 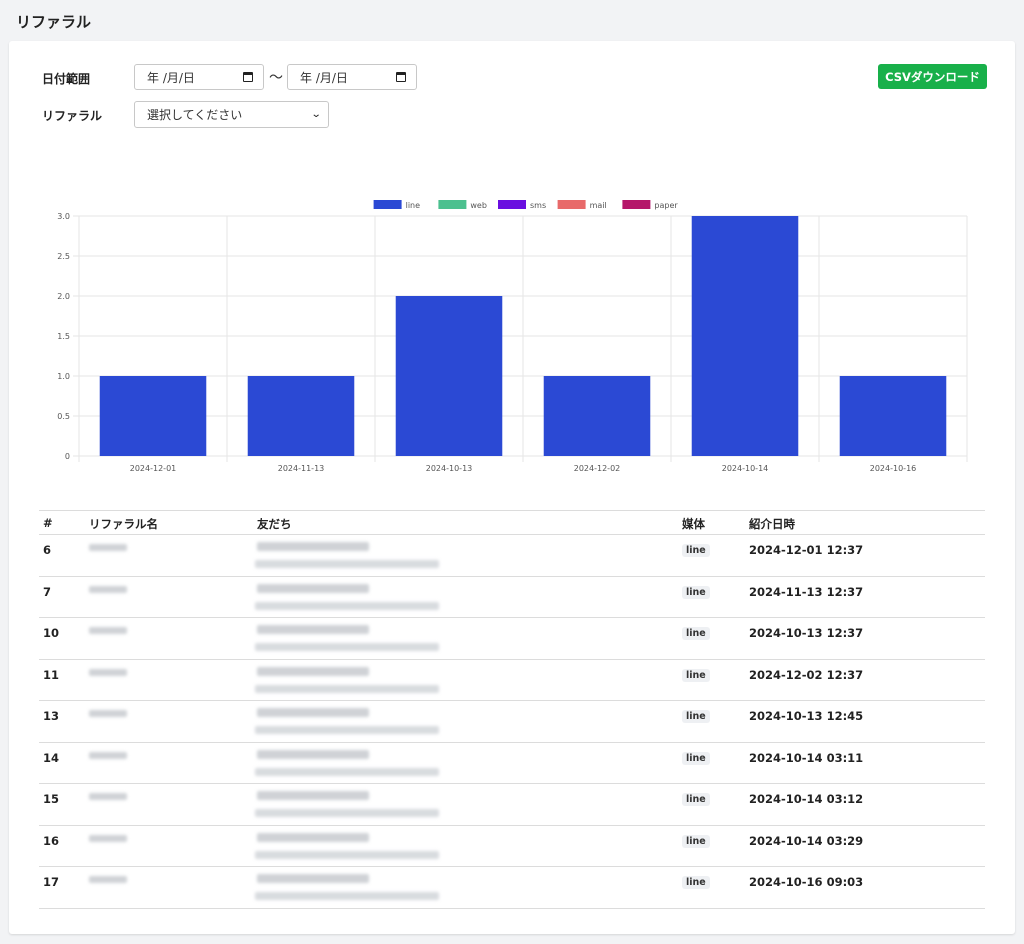 What do you see at coordinates (806, 757) in the screenshot?
I see `referral-date: 2024-10-14 03:11` at bounding box center [806, 757].